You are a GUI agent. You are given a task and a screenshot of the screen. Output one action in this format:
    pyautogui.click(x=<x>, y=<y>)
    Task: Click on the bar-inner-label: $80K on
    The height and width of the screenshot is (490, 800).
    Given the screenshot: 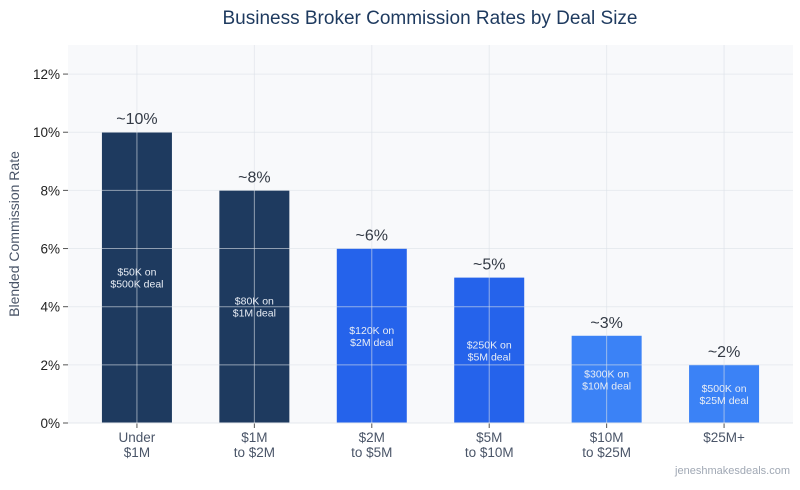 What is the action you would take?
    pyautogui.click(x=254, y=302)
    